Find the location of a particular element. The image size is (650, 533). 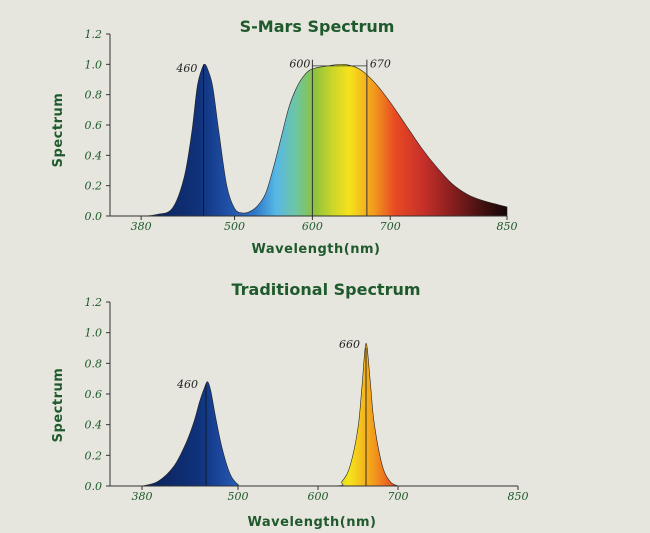

spectrum-area is located at coordinates (270, 415).